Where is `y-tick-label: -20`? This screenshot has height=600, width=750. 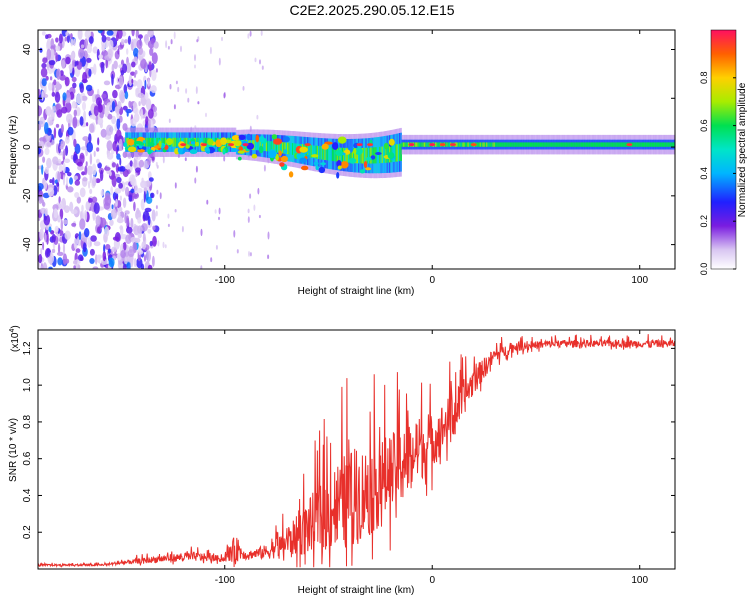 y-tick-label: -20 is located at coordinates (27, 195).